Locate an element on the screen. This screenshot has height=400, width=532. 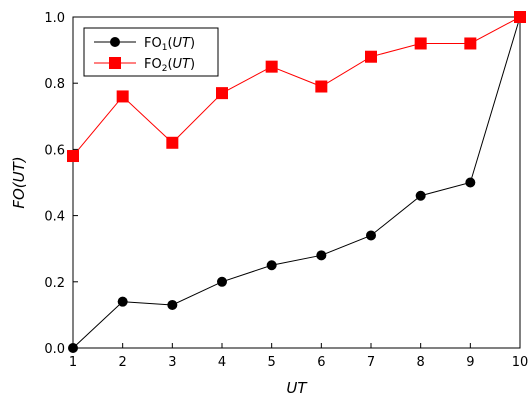
x-tick-label: 9 is located at coordinates (470, 362).